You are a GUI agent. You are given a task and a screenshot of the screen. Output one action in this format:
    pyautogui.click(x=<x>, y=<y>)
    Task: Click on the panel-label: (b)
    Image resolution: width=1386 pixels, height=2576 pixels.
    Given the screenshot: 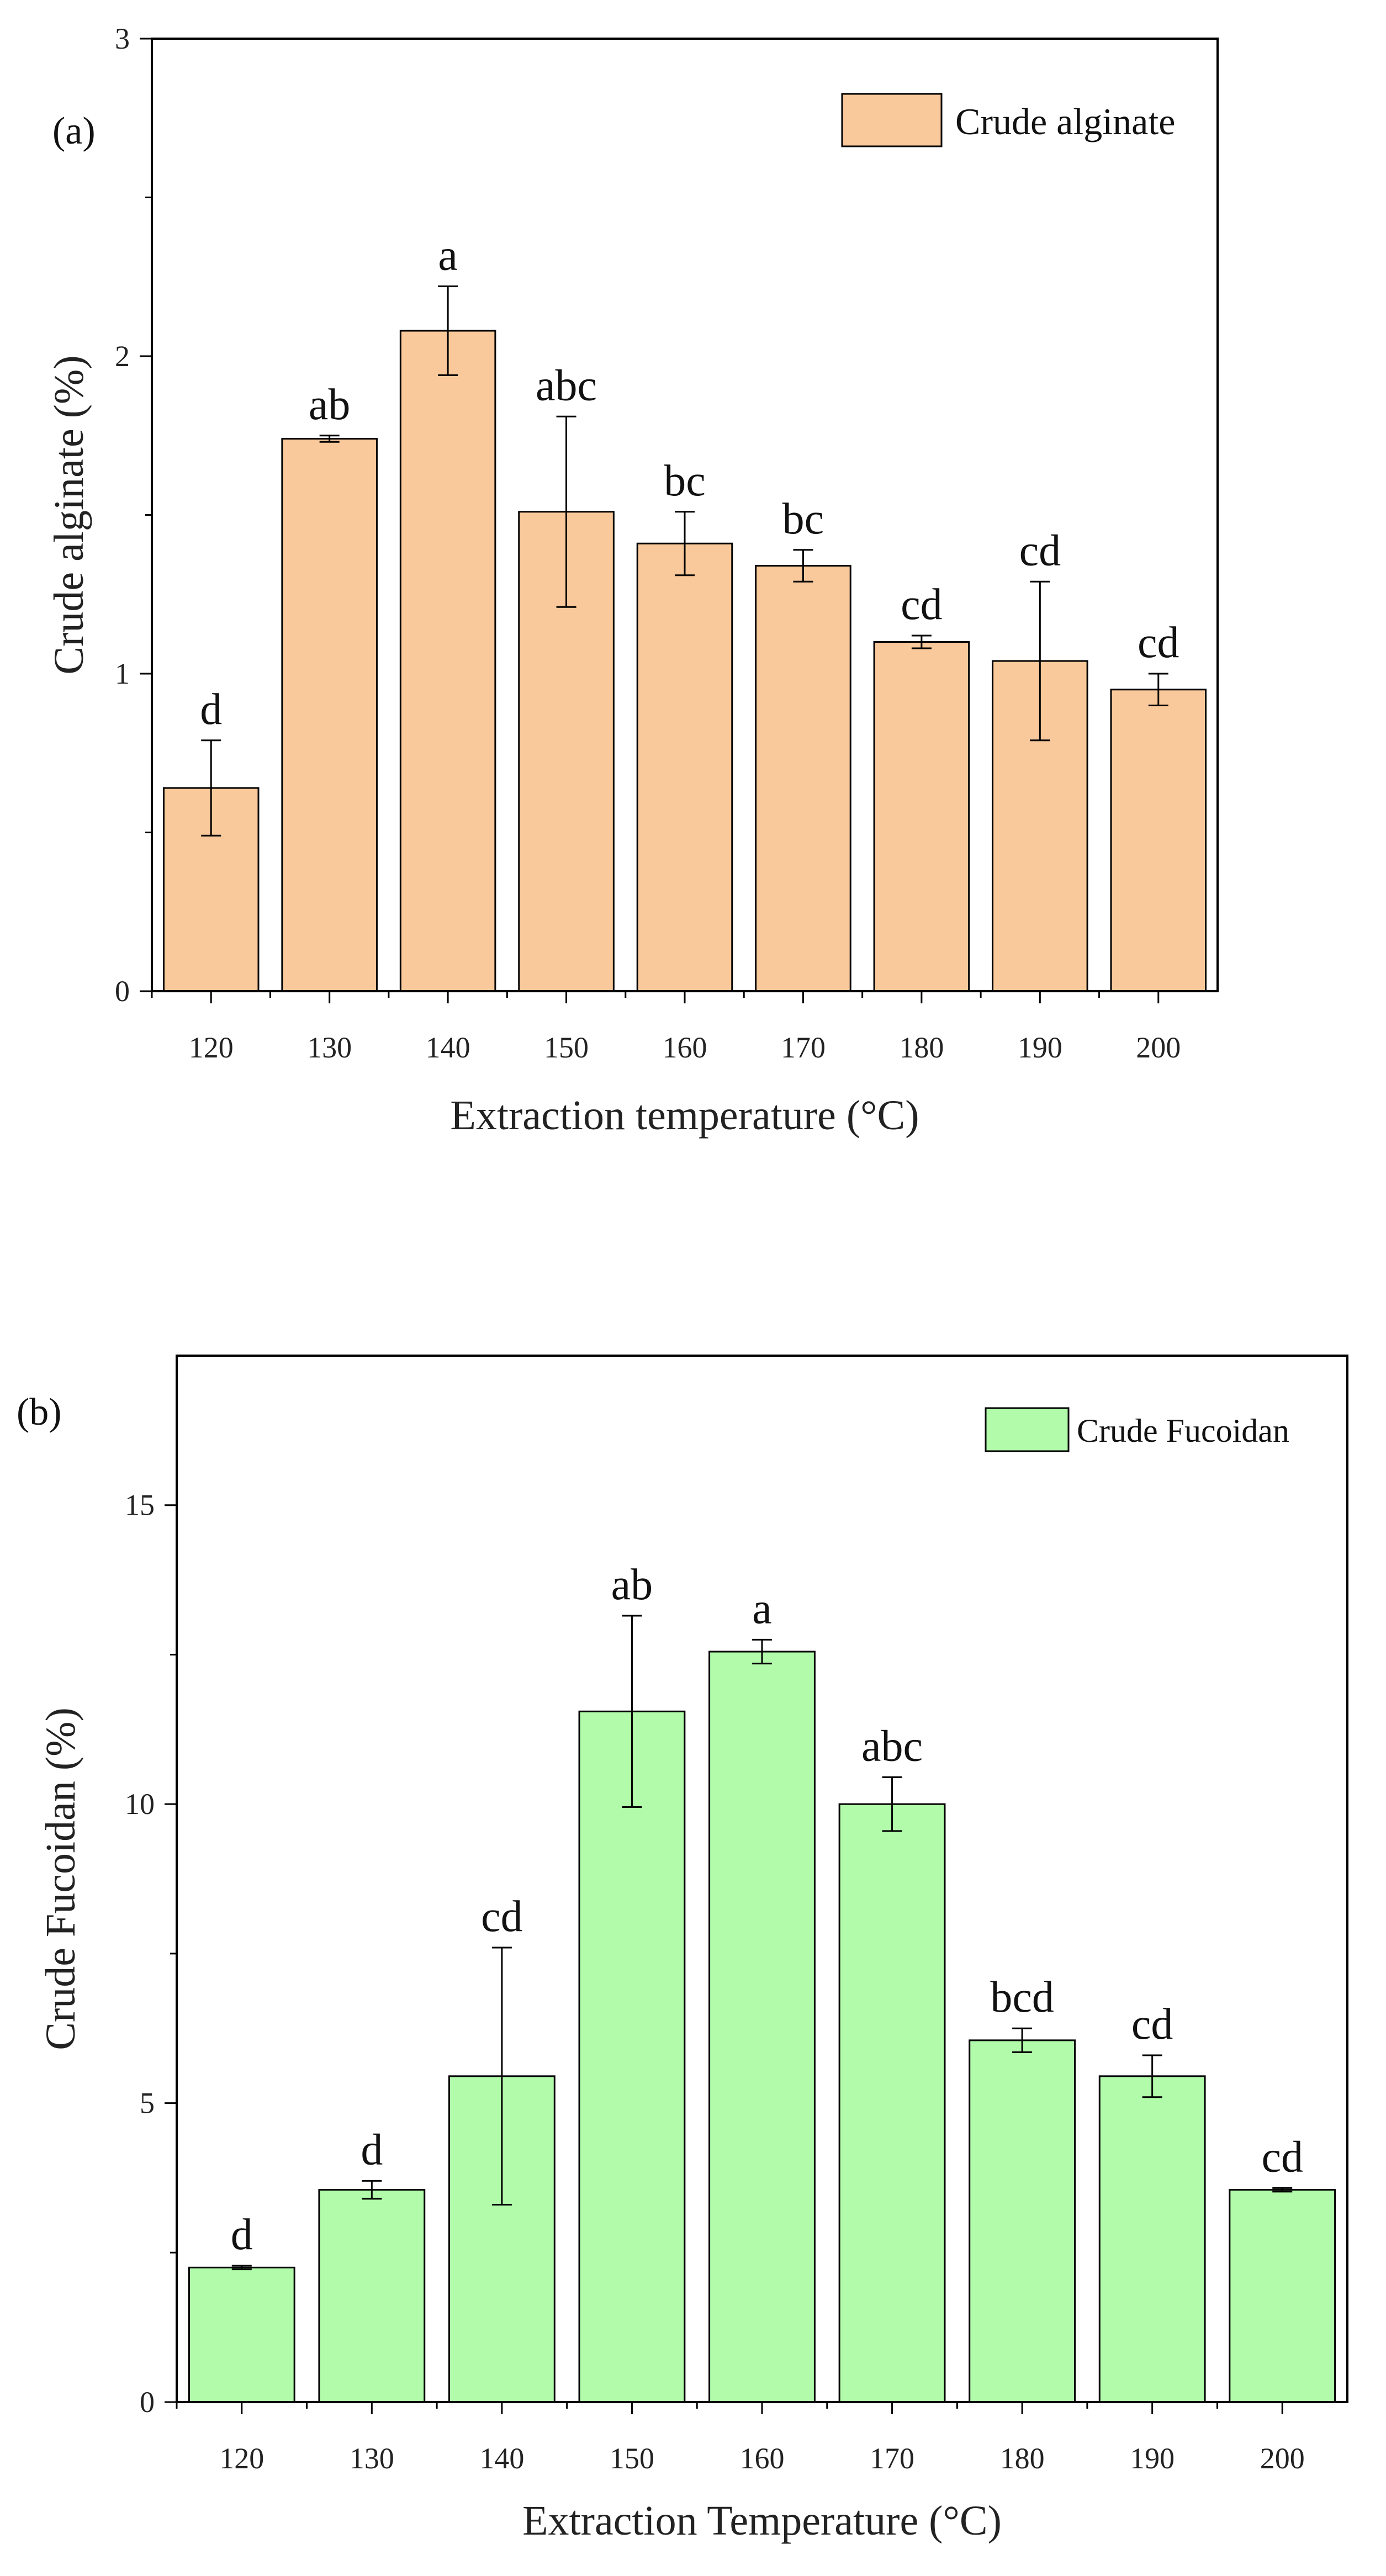 What is the action you would take?
    pyautogui.click(x=39, y=1413)
    